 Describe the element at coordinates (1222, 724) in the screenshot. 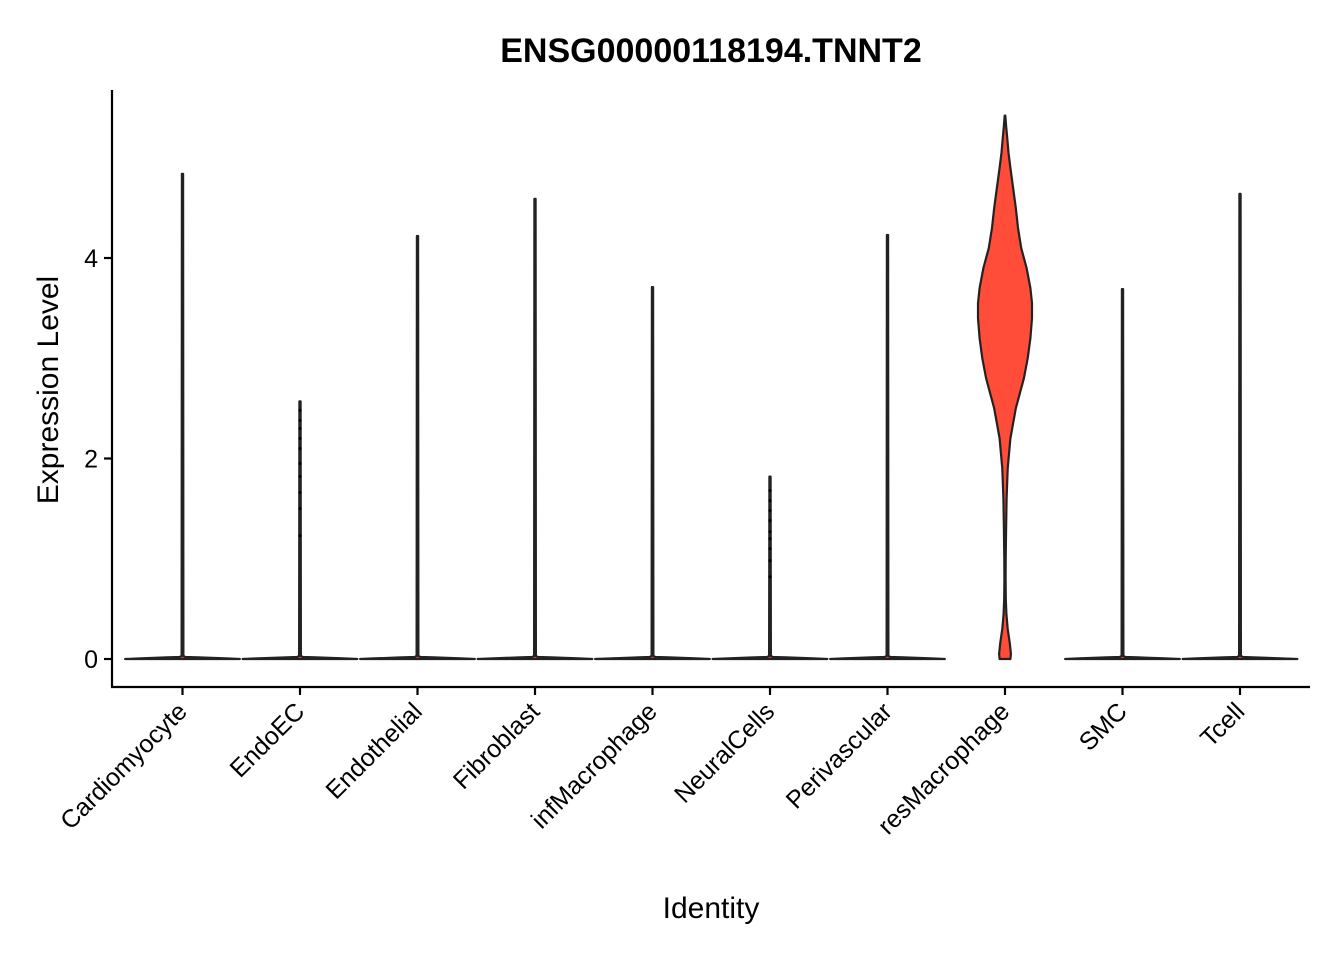

I see `x-tick-label: Tcell` at that location.